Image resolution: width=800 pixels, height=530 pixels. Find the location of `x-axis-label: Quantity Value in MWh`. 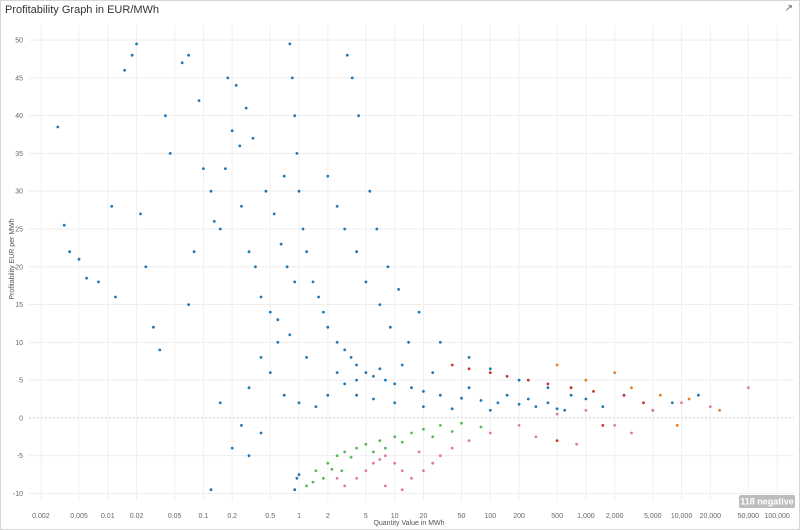

x-axis-label: Quantity Value in MWh is located at coordinates (408, 523).